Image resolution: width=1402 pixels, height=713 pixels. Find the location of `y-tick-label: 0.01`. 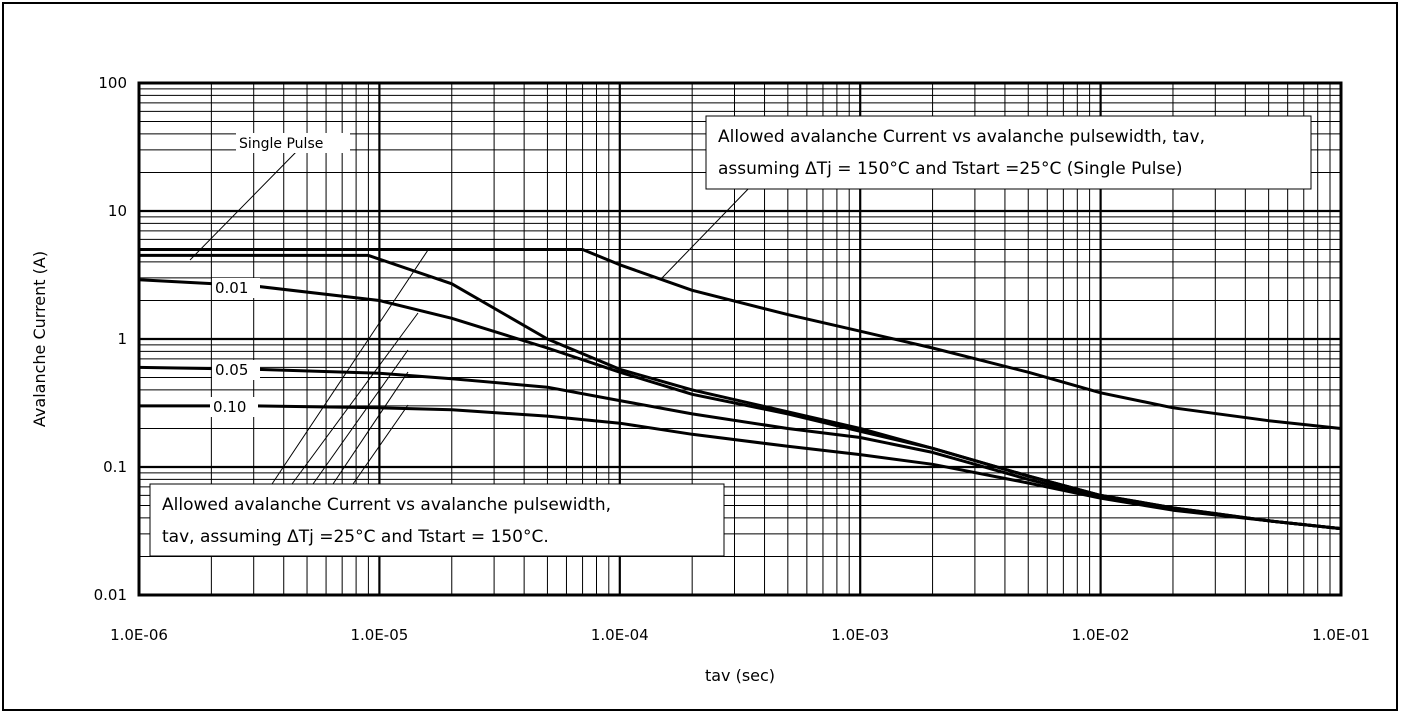

y-tick-label: 0.01 is located at coordinates (110, 595).